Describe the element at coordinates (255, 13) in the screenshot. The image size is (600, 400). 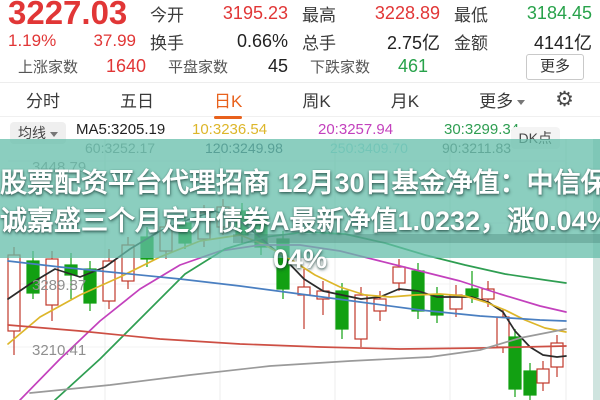
I see `stat-value: 3195.23` at that location.